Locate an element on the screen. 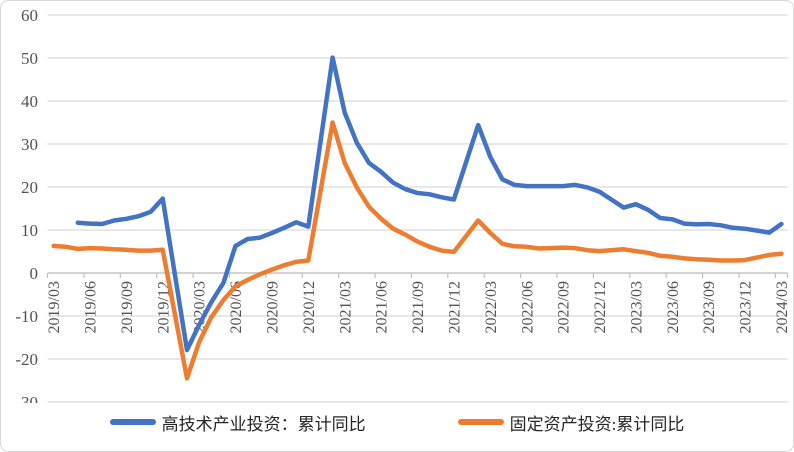 Image resolution: width=794 pixels, height=452 pixels. svg-text: 2023/09 is located at coordinates (709, 307).